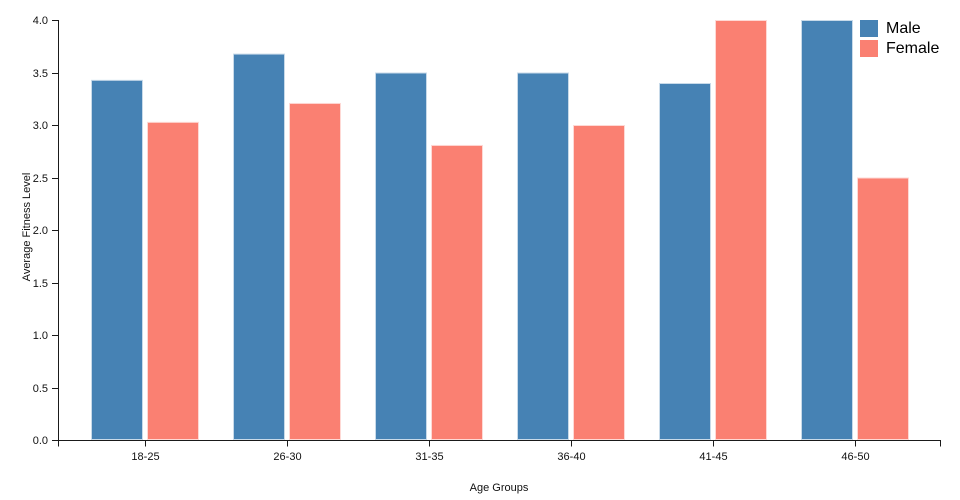 This screenshot has width=960, height=500. What do you see at coordinates (499, 488) in the screenshot?
I see `x-axis-title: Age Groups` at bounding box center [499, 488].